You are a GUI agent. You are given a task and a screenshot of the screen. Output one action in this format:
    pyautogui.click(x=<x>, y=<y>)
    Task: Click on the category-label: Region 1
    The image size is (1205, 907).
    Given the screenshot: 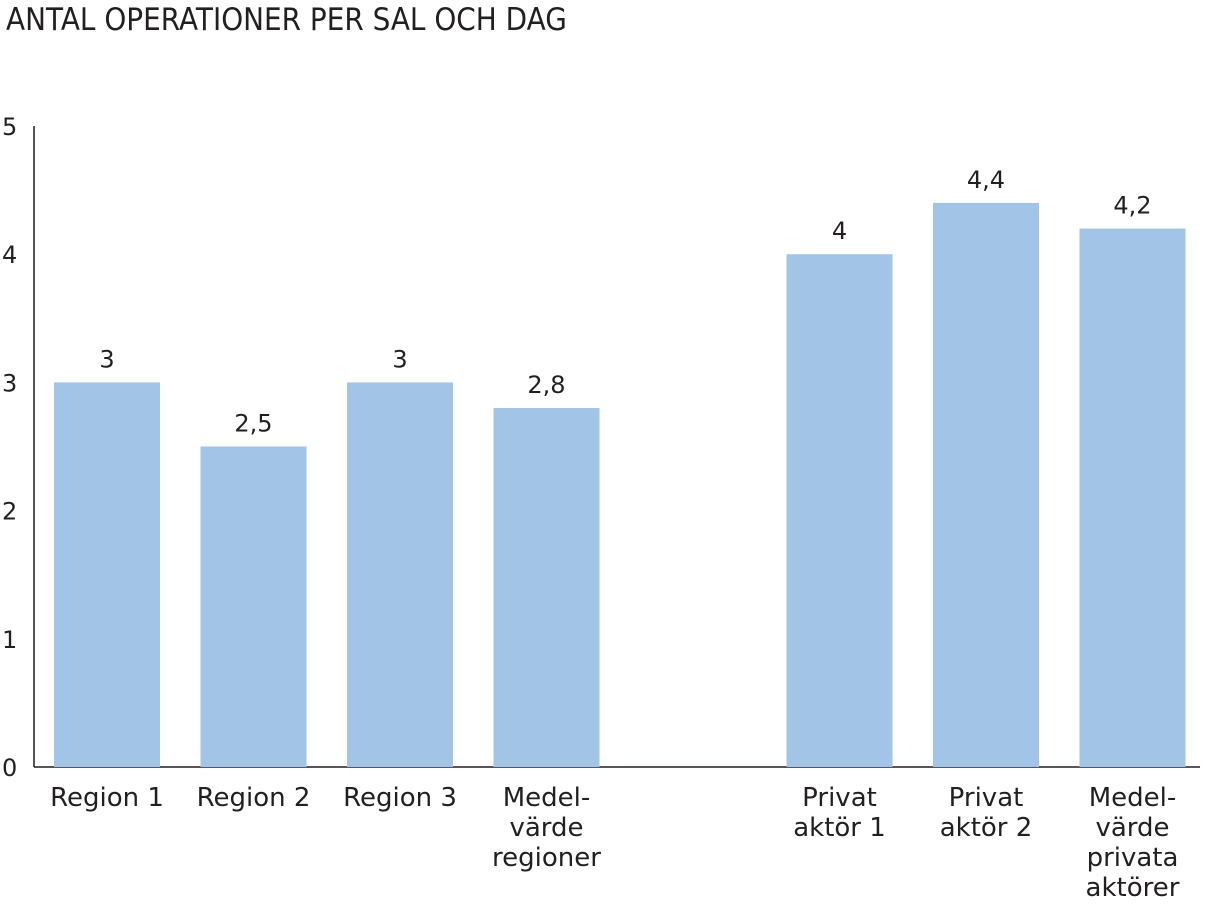 What is the action you would take?
    pyautogui.click(x=107, y=798)
    